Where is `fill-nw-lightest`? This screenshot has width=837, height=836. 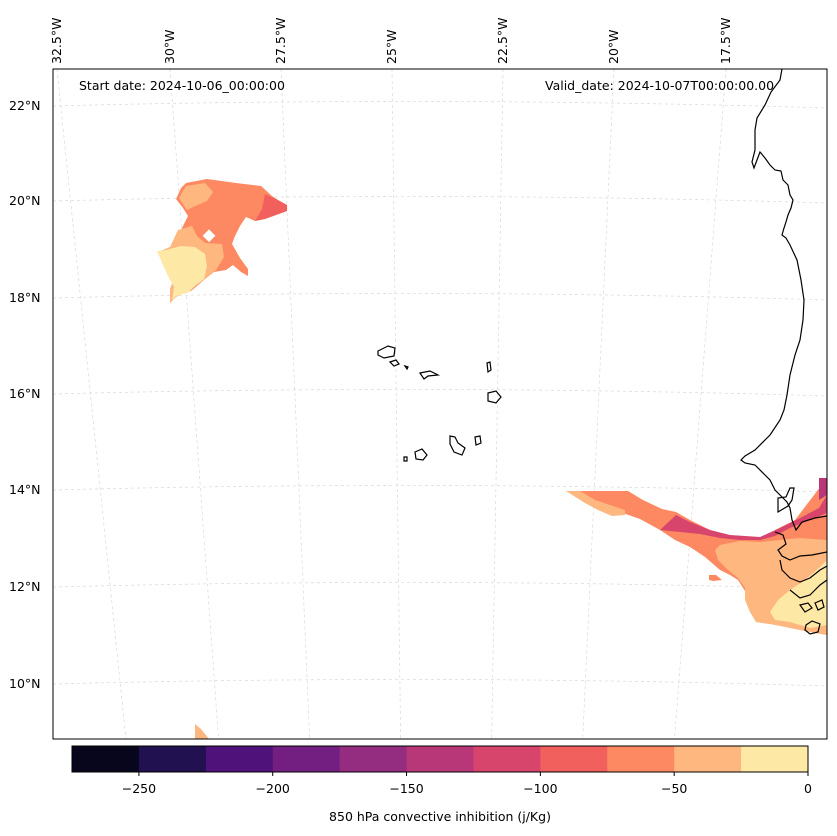
fill-nw-lightest is located at coordinates (182, 273).